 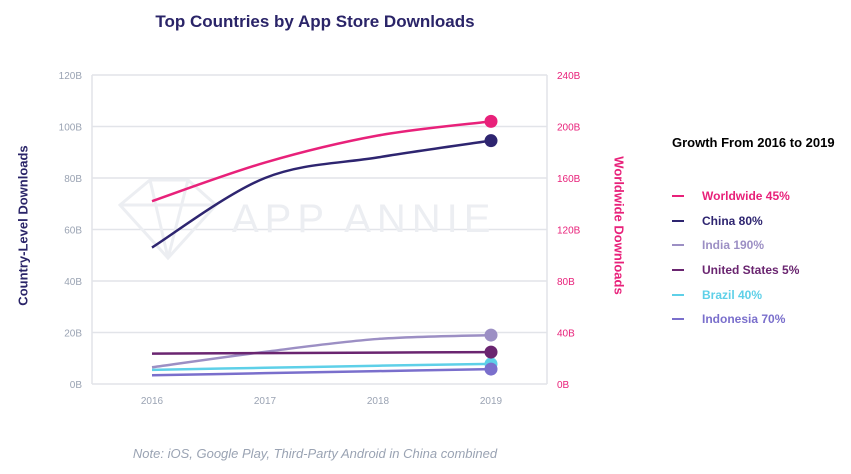 I want to click on legend-item: Indonesia 70%, so click(x=759, y=319).